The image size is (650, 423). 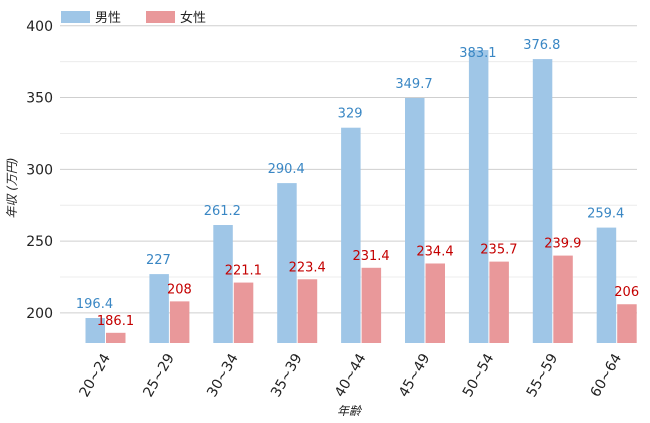 What do you see at coordinates (39, 242) in the screenshot?
I see `y-tick-label: 250` at bounding box center [39, 242].